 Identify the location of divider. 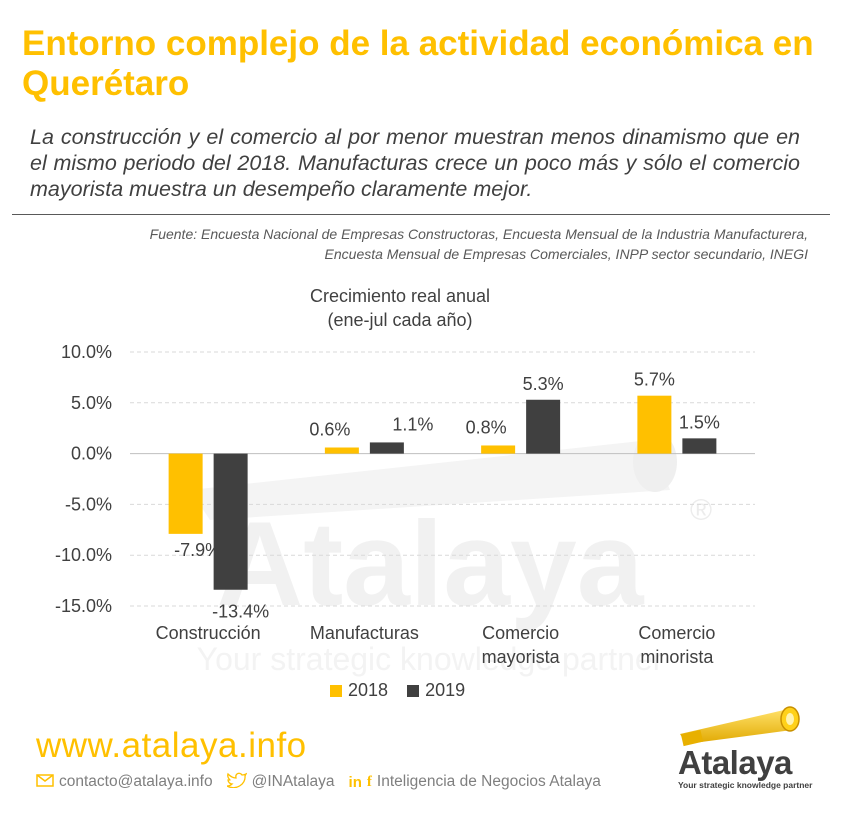
(421, 214).